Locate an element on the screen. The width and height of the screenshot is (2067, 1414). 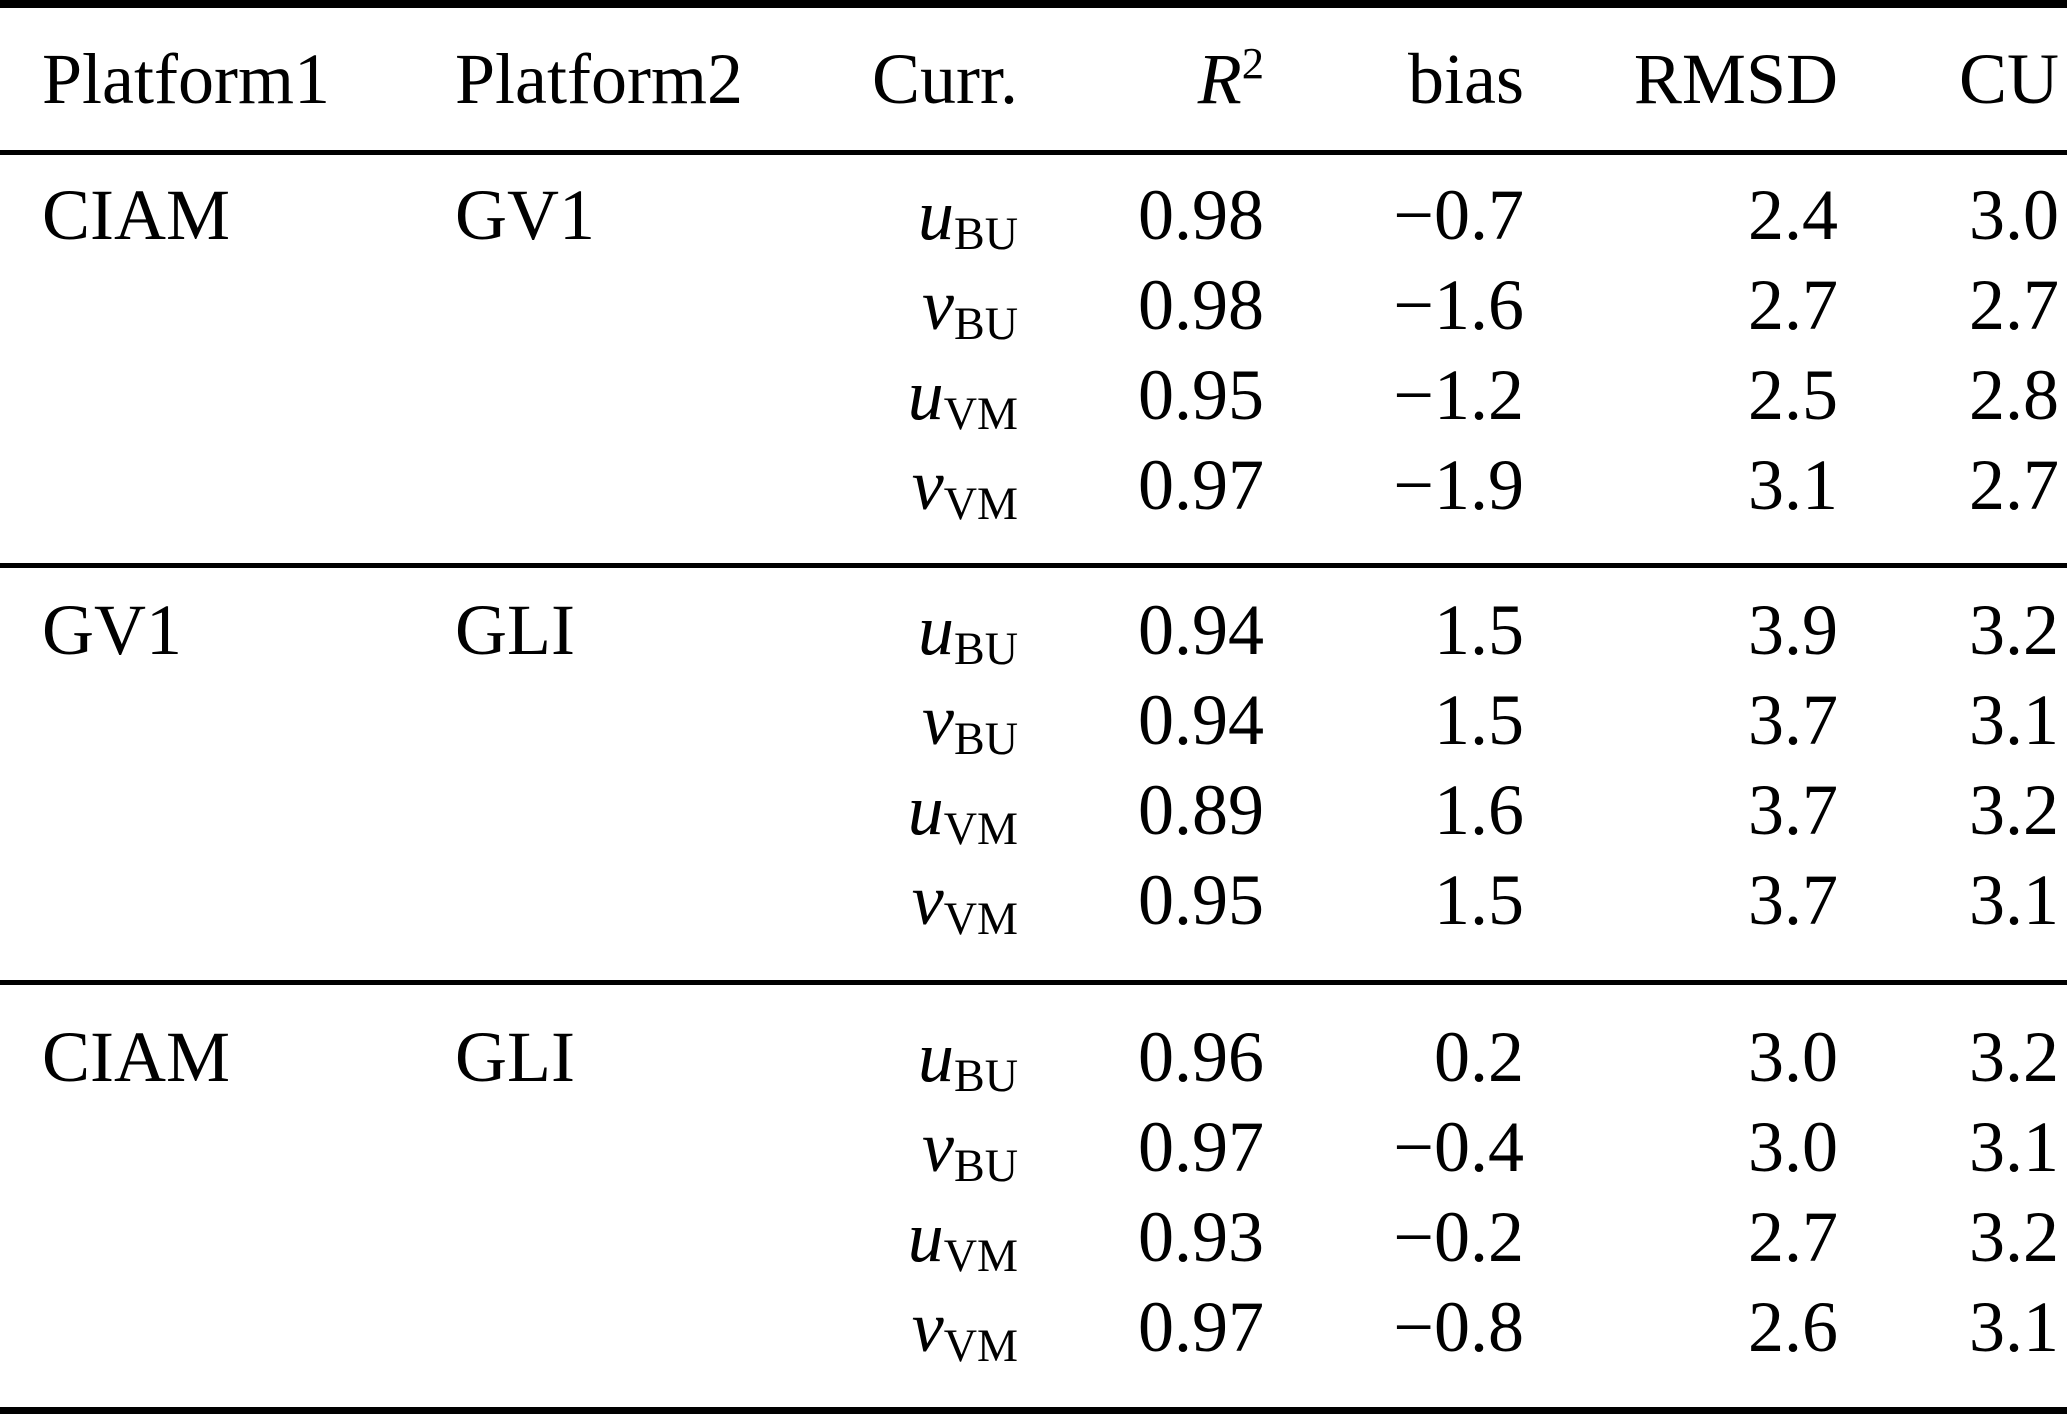
platform2-cell: GV1 is located at coordinates (525, 215).